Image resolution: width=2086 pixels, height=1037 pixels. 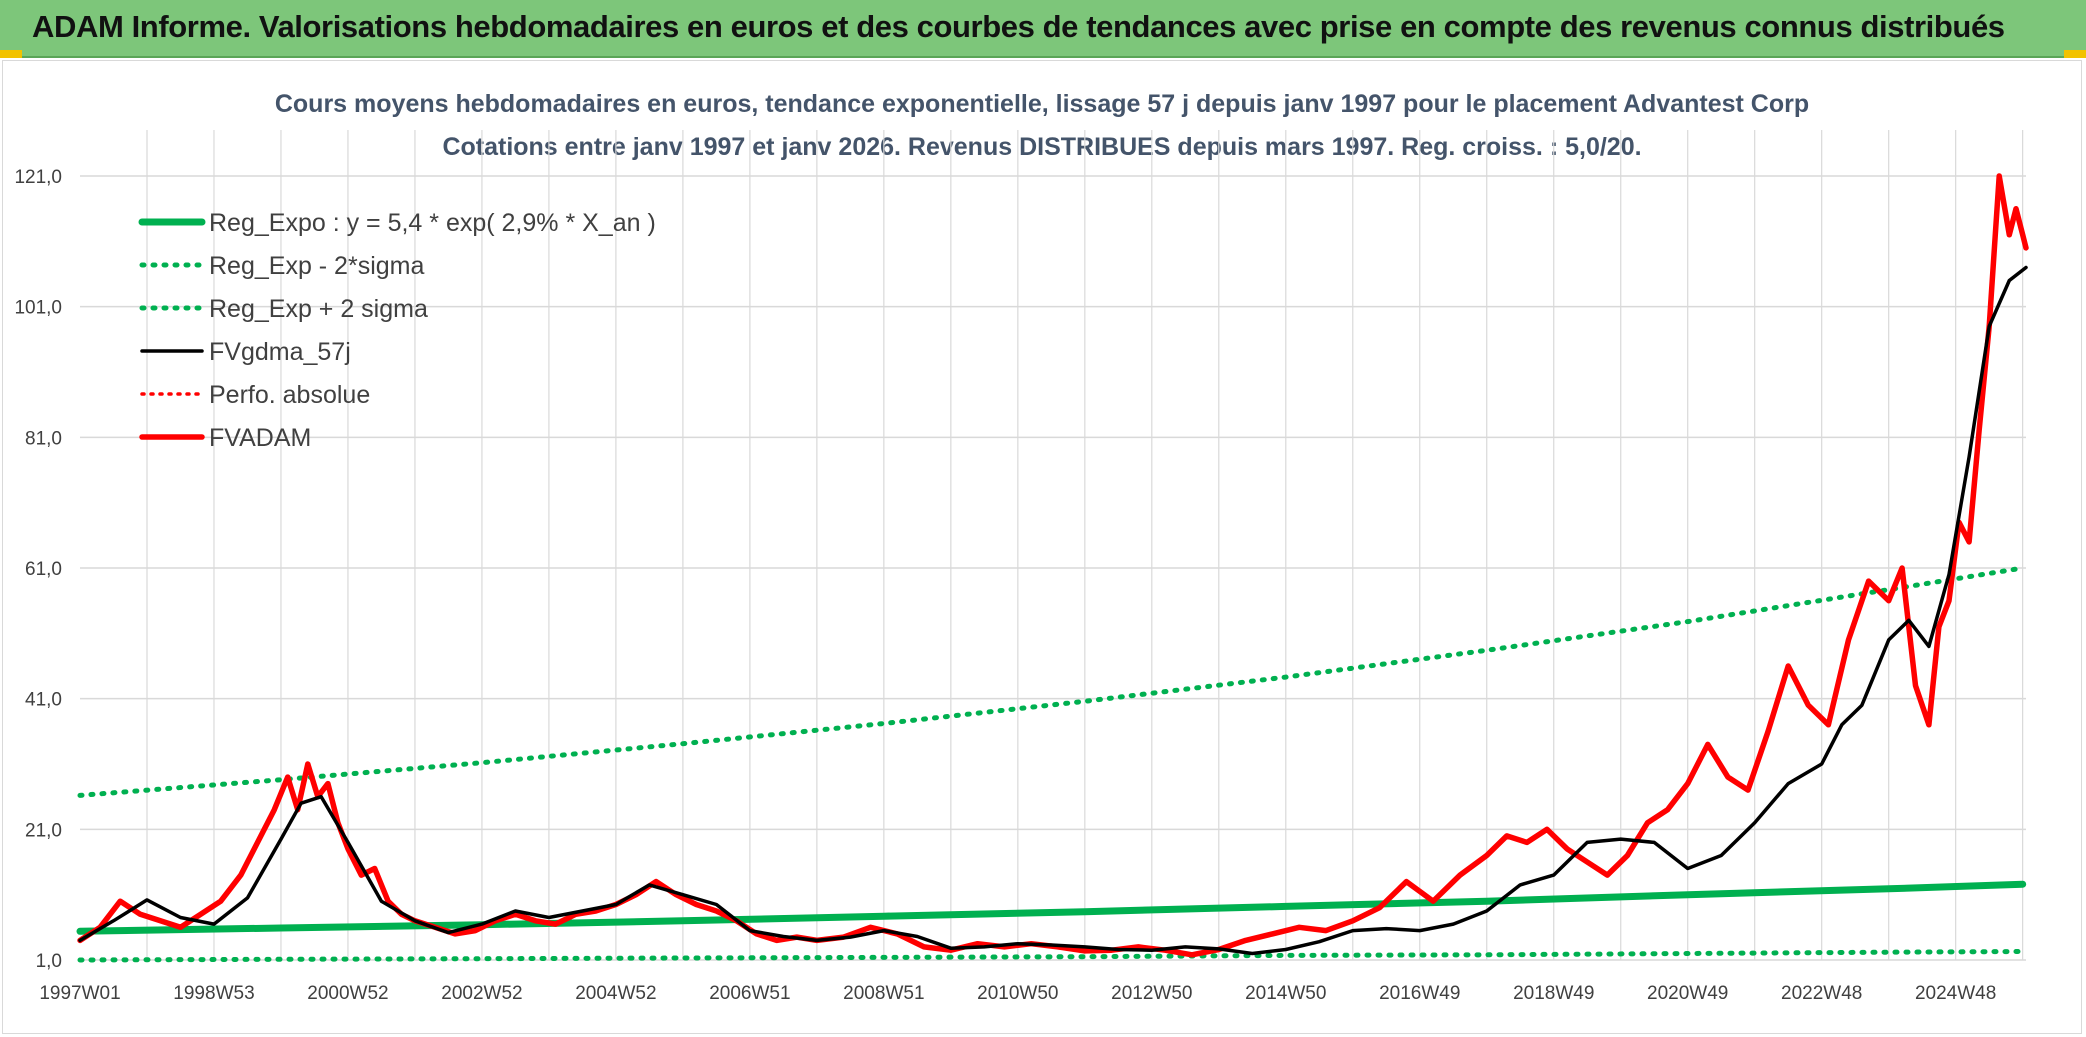 What do you see at coordinates (213, 993) in the screenshot?
I see `x-tick-label: 1998W53` at bounding box center [213, 993].